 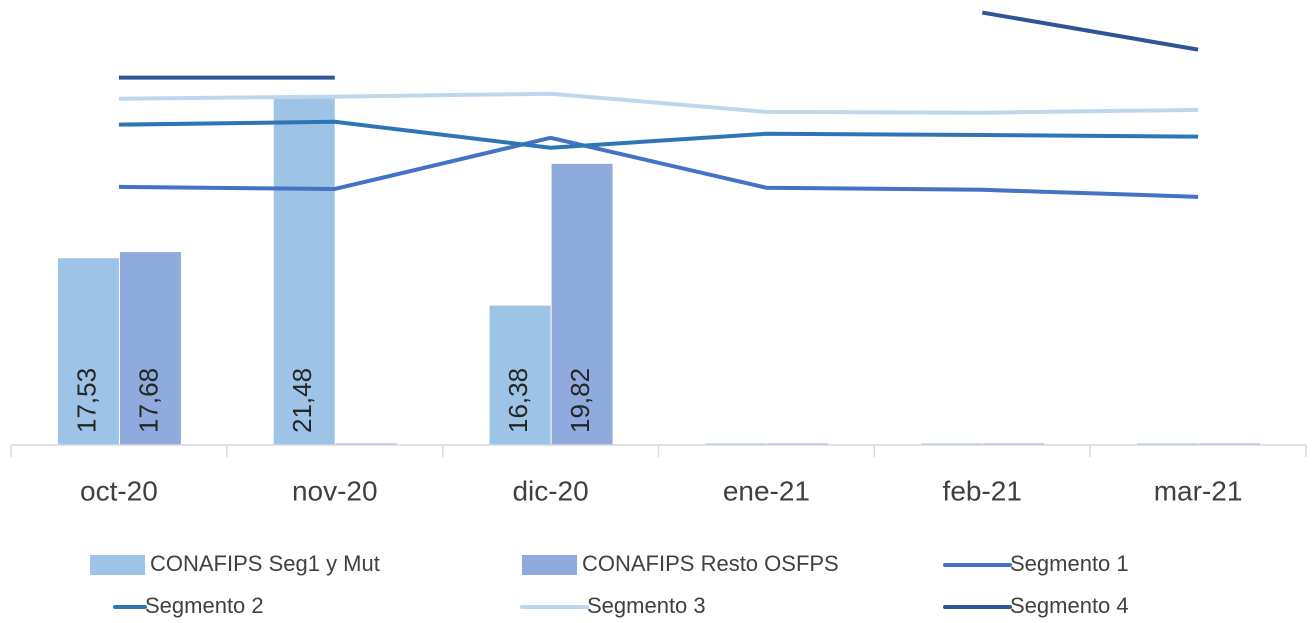 What do you see at coordinates (646, 605) in the screenshot?
I see `legend-label: Segmento 3` at bounding box center [646, 605].